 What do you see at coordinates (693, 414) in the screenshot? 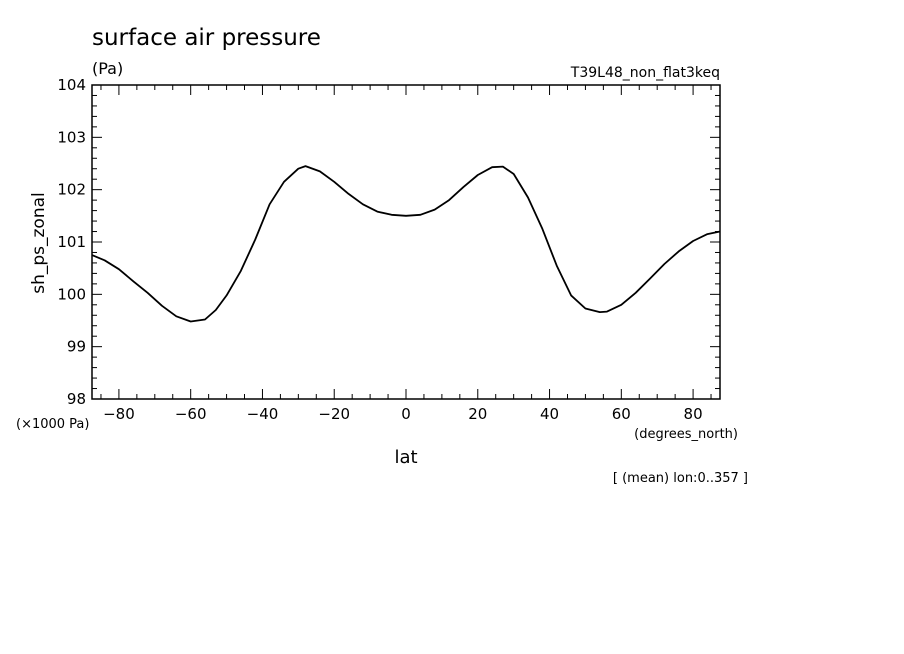
I see `x-tick-label: 80` at bounding box center [693, 414].